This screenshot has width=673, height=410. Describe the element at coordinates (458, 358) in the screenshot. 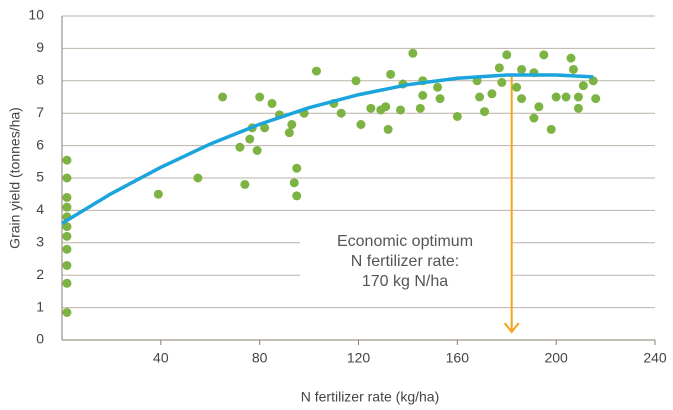

I see `x-tick-label: 160` at that location.